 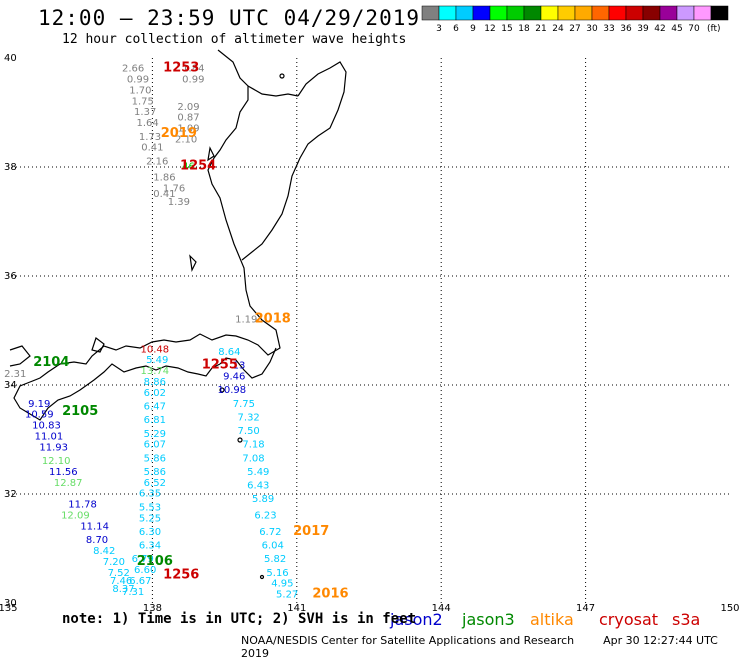 What do you see at coordinates (273, 318) in the screenshot?
I see `track-label: 2018` at bounding box center [273, 318].